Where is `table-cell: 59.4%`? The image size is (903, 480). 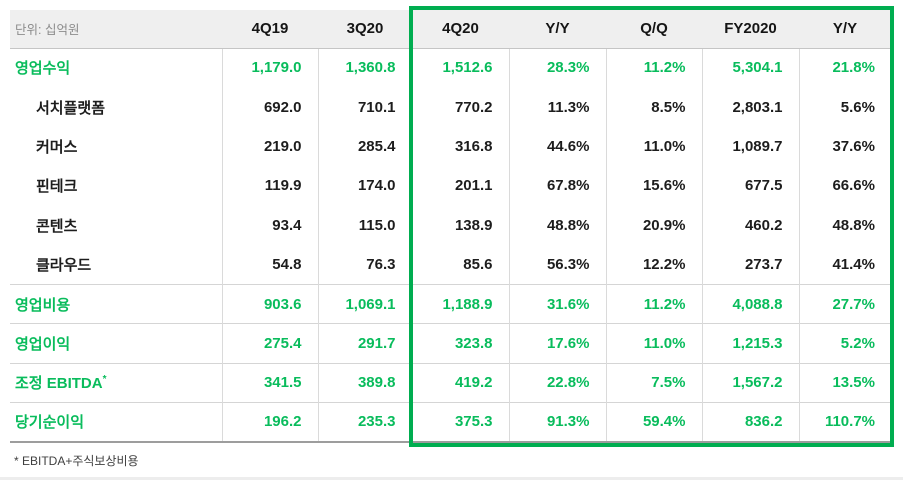 table-cell: 59.4% is located at coordinates (654, 422).